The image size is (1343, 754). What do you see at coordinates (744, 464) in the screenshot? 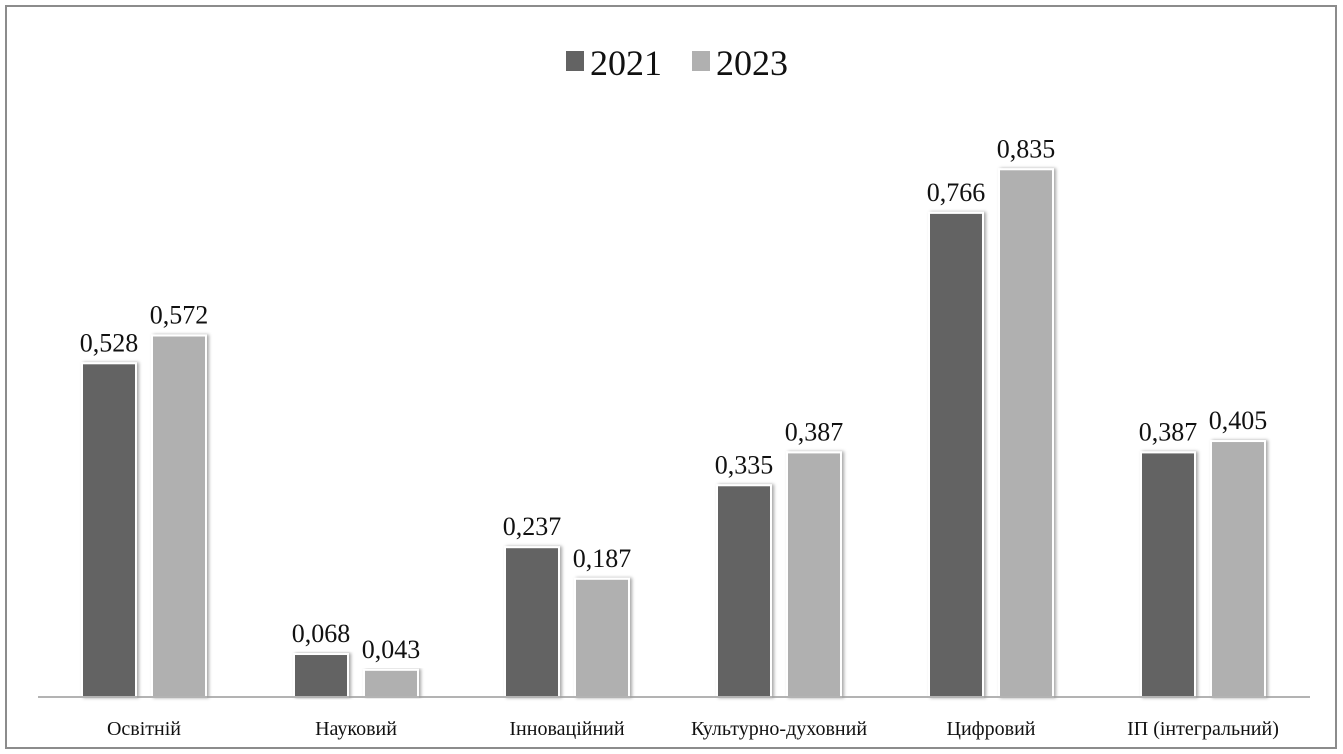
I see `data-label-2021-3: 0,335` at bounding box center [744, 464].